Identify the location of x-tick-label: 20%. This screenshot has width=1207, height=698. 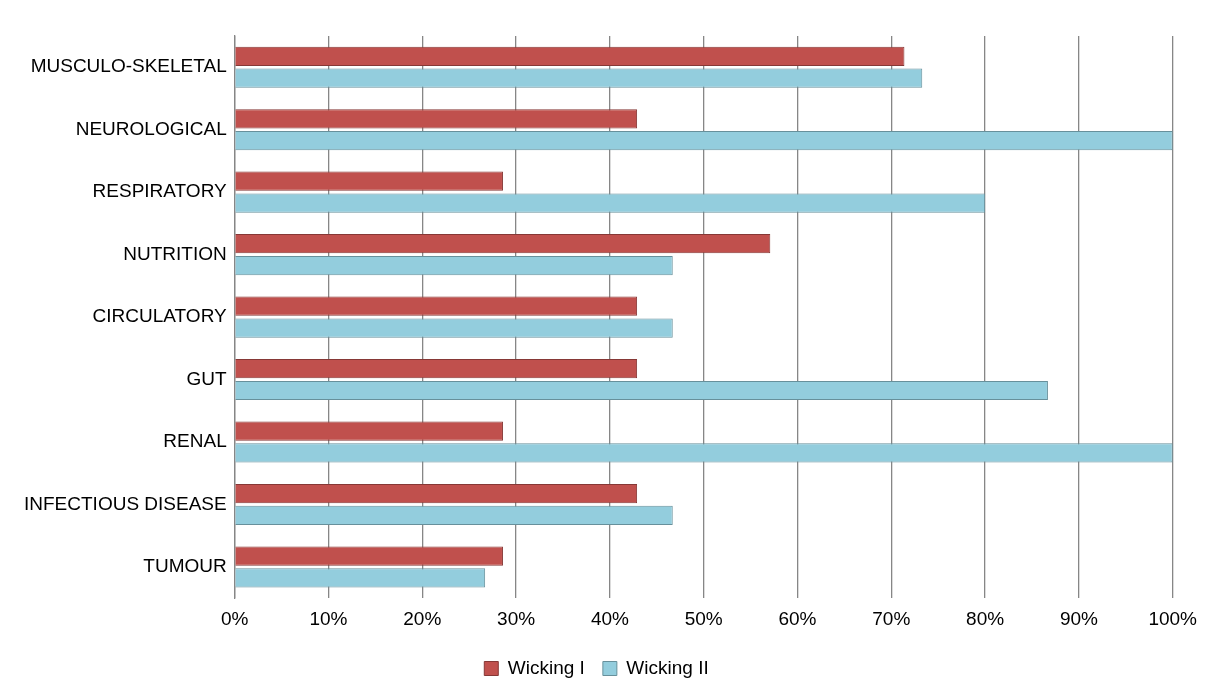
(422, 618).